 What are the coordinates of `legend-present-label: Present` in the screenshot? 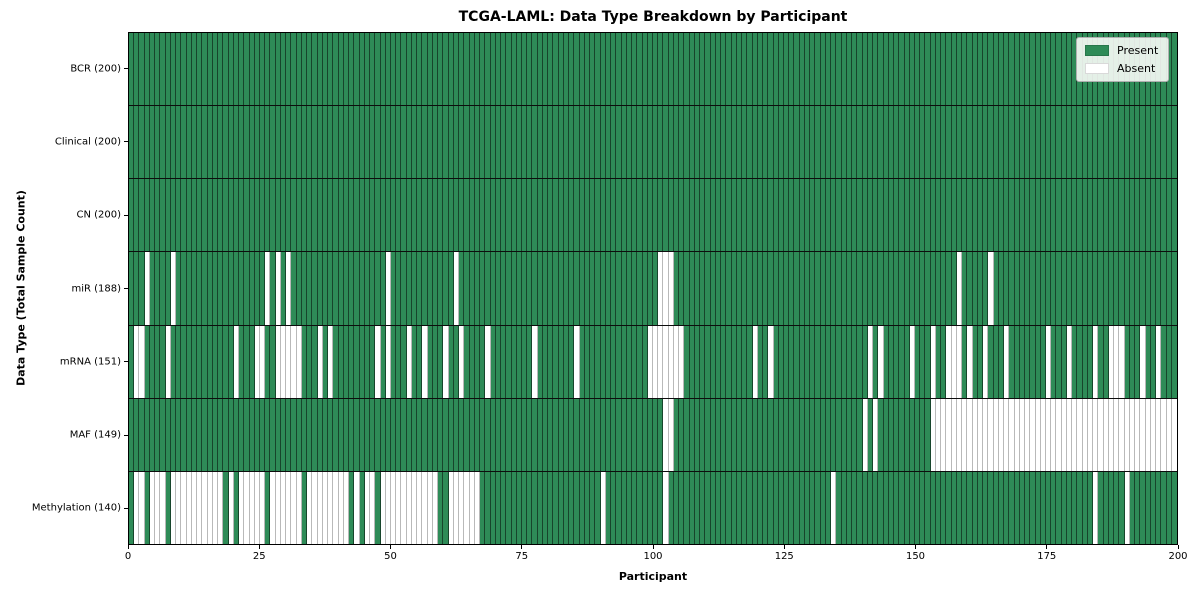 It's located at (1138, 50).